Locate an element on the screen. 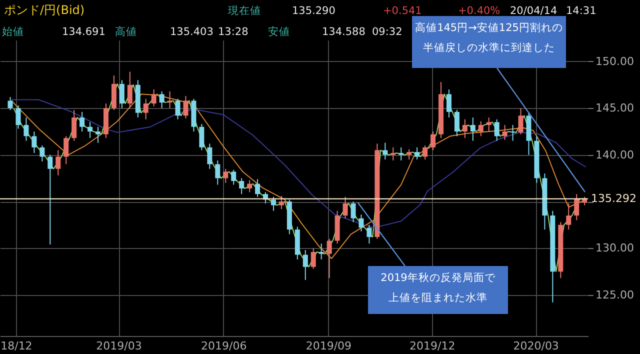 This screenshot has width=640, height=354. text: 13:28 is located at coordinates (233, 32).